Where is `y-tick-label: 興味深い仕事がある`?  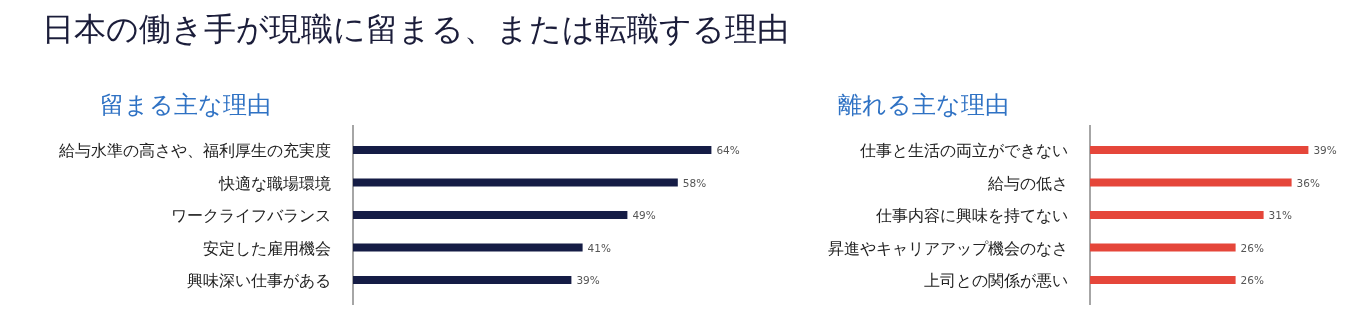
y-tick-label: 興味深い仕事がある is located at coordinates (259, 280).